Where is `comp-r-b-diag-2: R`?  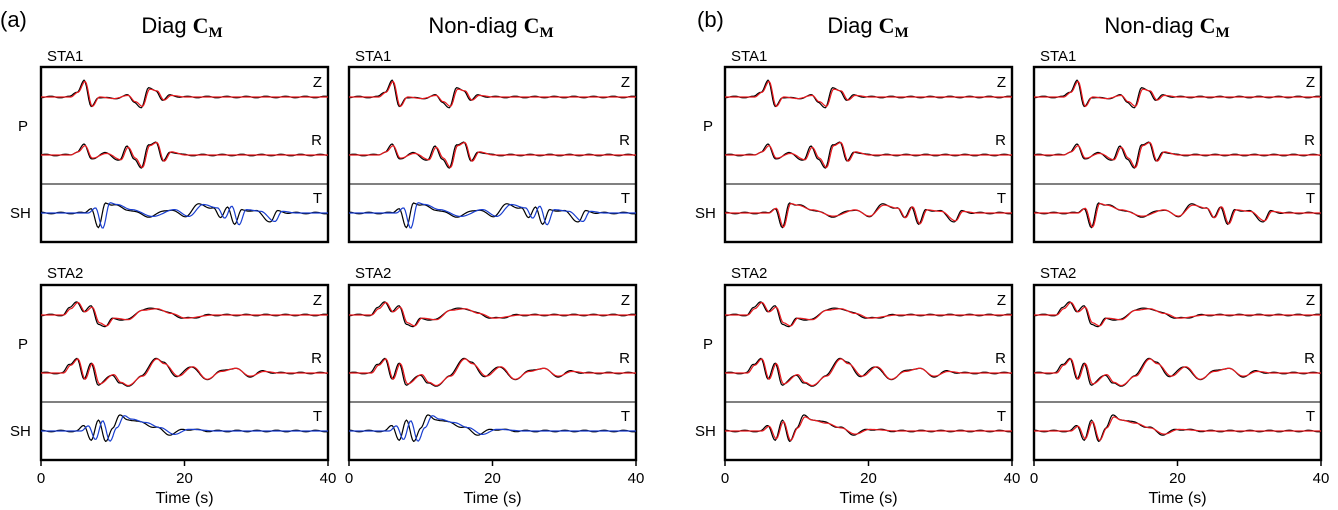 comp-r-b-diag-2: R is located at coordinates (1000, 358).